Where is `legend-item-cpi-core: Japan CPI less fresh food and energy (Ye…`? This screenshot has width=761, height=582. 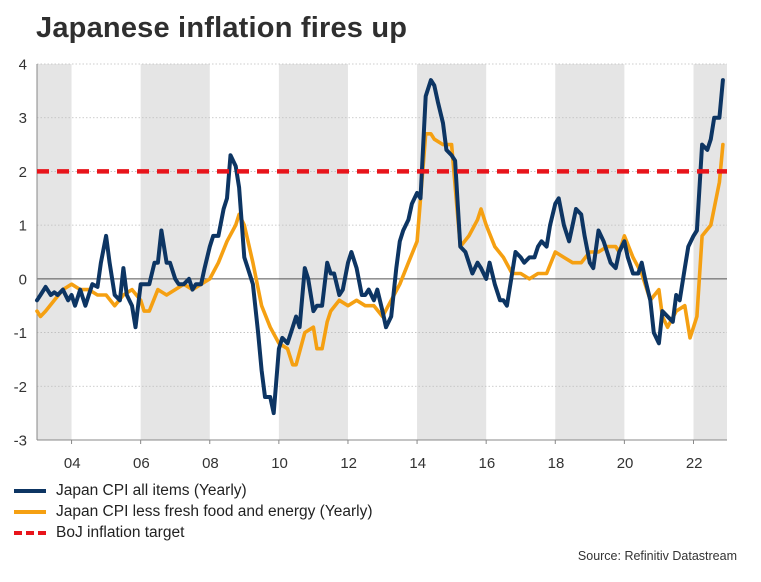 legend-item-cpi-core: Japan CPI less fresh food and energy (Ye… is located at coordinates (193, 511).